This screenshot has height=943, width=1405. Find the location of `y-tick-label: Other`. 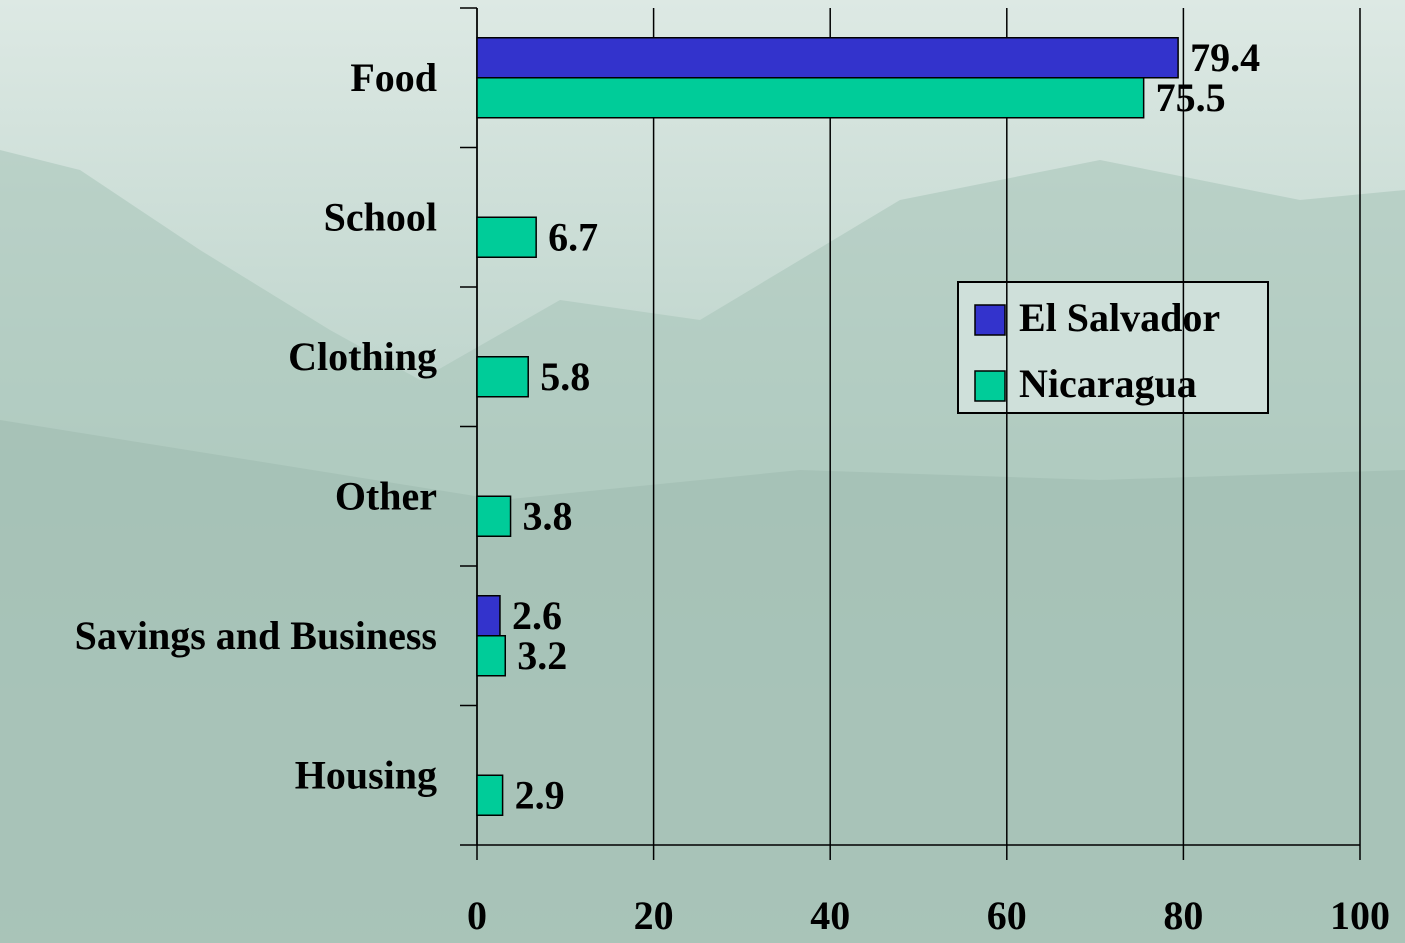

y-tick-label: Other is located at coordinates (386, 495).